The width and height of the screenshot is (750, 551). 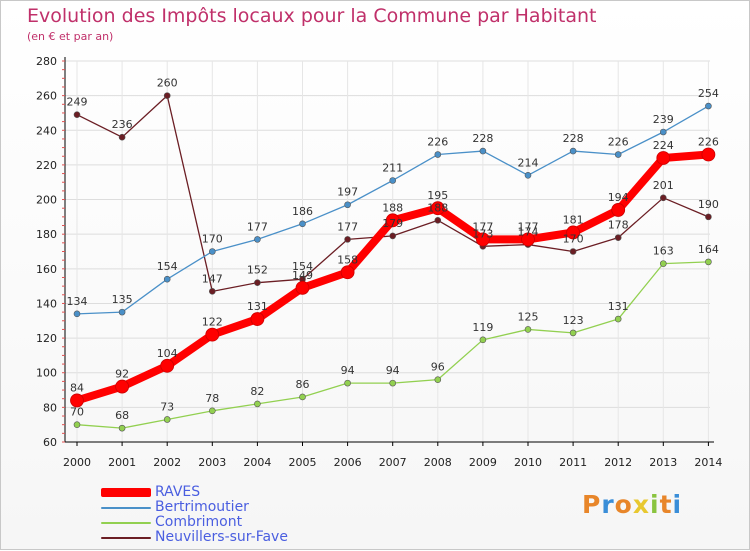 I want to click on legend-swatch-raves, so click(x=126, y=492).